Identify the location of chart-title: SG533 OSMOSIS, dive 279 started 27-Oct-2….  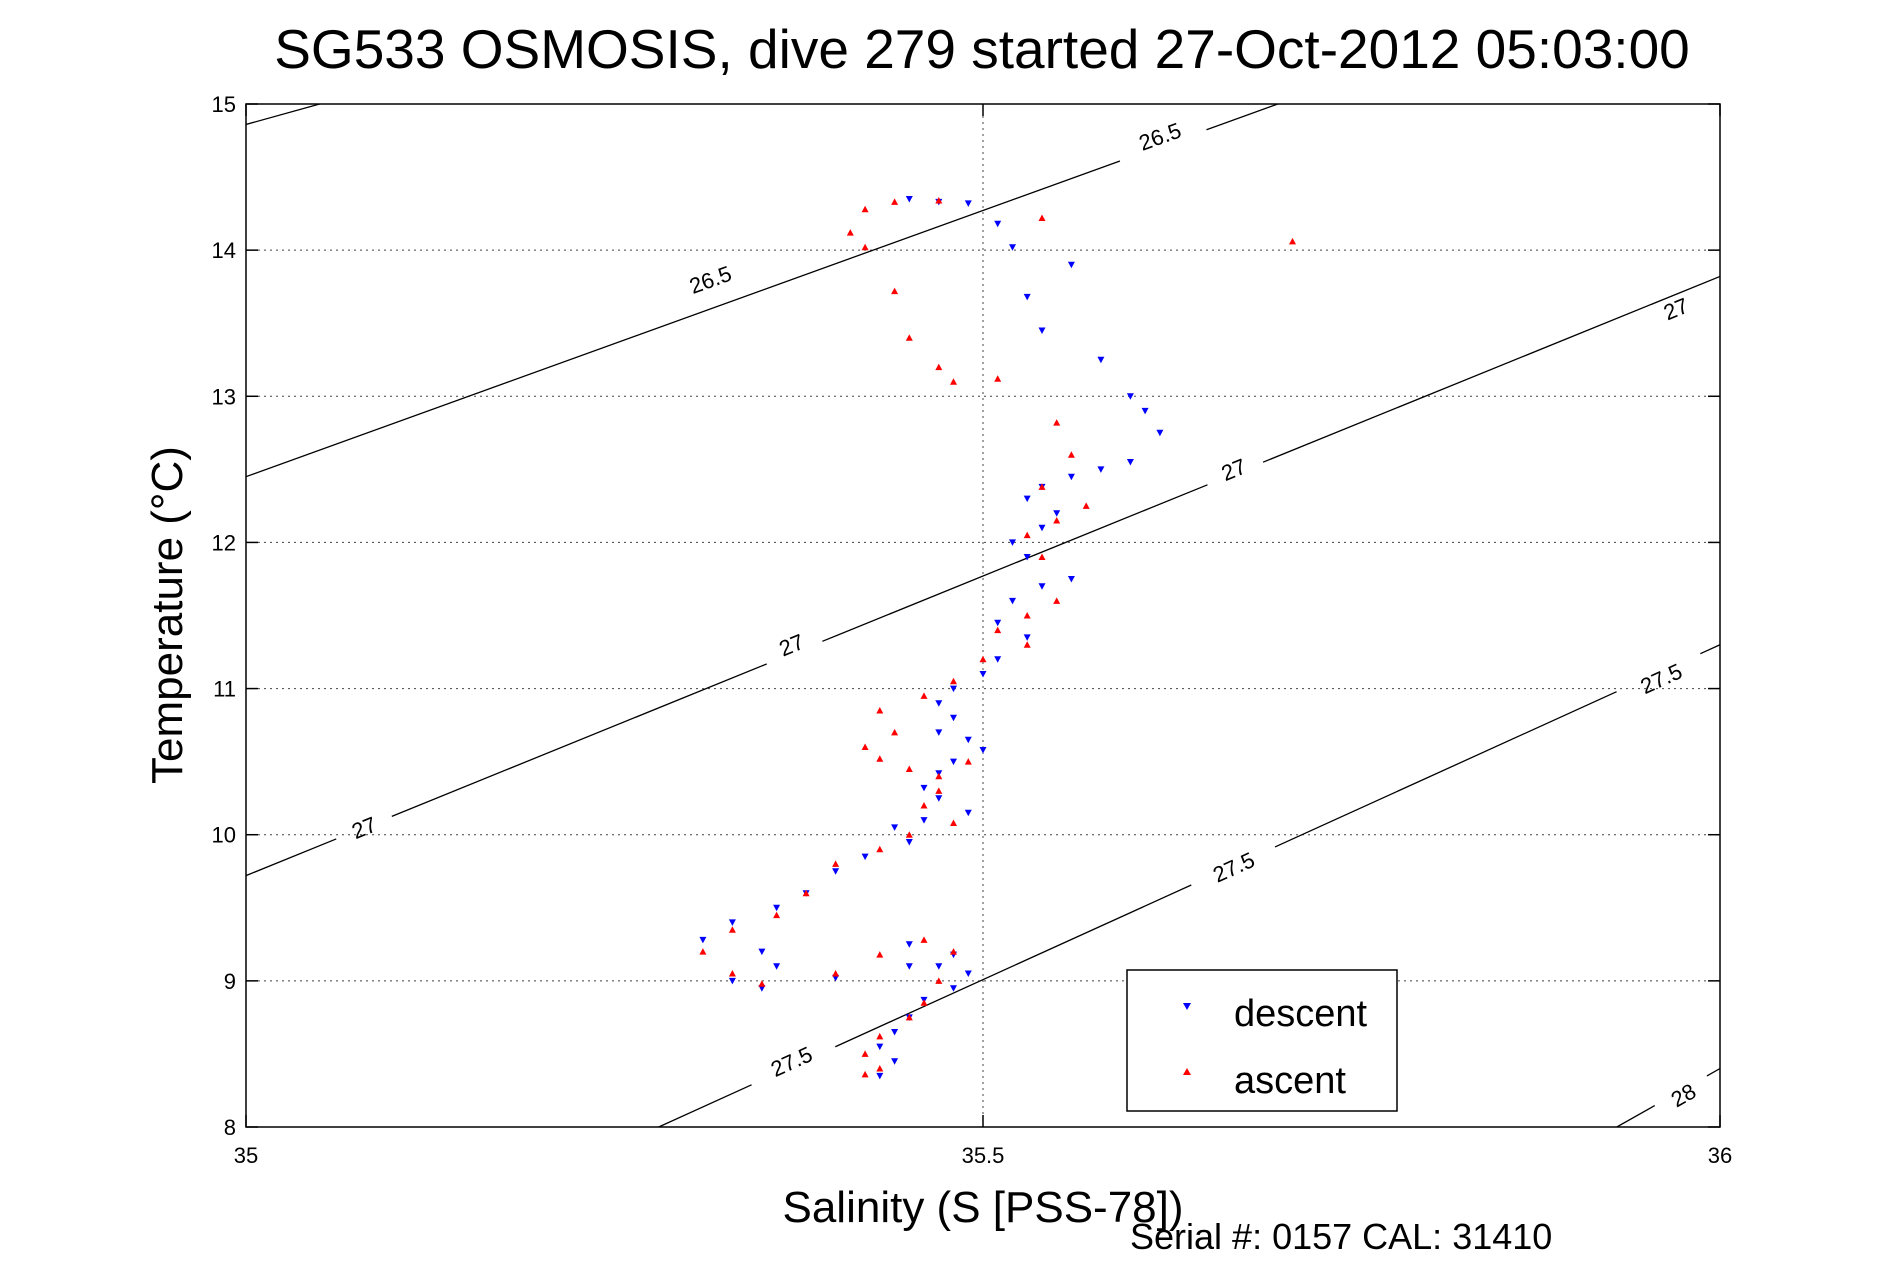
(982, 49).